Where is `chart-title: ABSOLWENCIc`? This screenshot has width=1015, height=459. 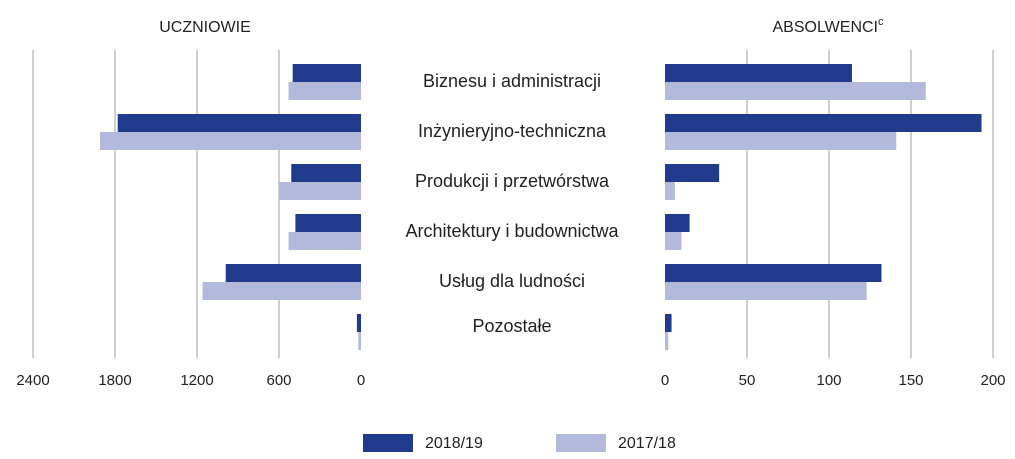
chart-title: ABSOLWENCIc is located at coordinates (829, 26).